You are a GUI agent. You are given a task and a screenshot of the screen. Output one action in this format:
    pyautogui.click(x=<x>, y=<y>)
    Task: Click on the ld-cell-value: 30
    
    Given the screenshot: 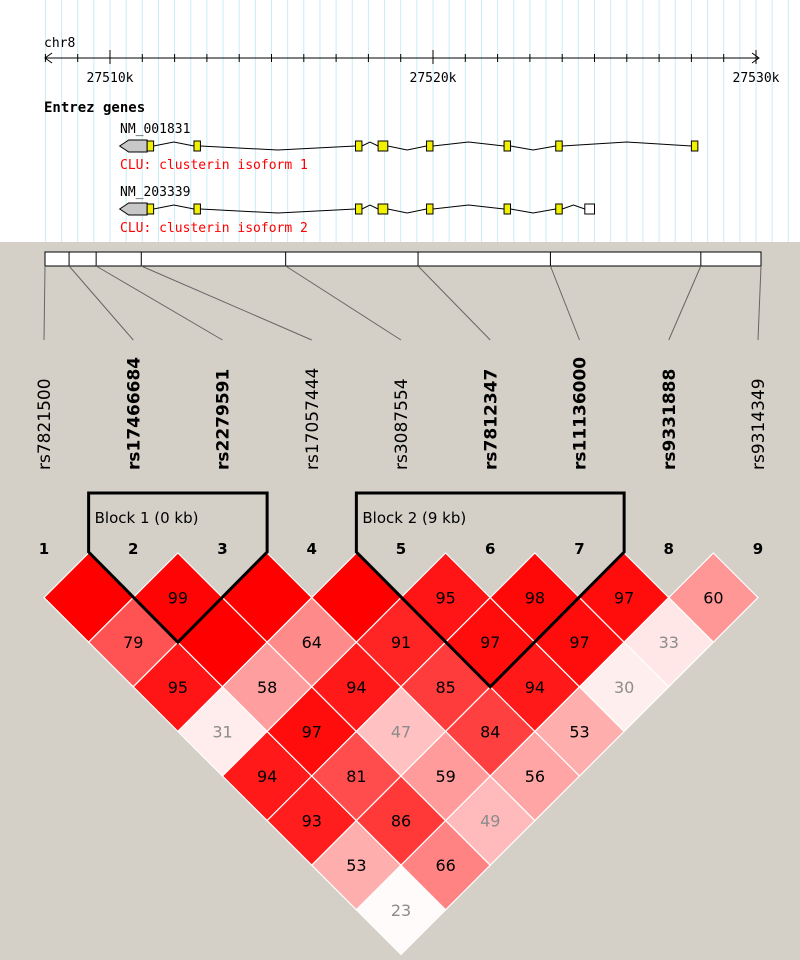 What is the action you would take?
    pyautogui.click(x=624, y=687)
    